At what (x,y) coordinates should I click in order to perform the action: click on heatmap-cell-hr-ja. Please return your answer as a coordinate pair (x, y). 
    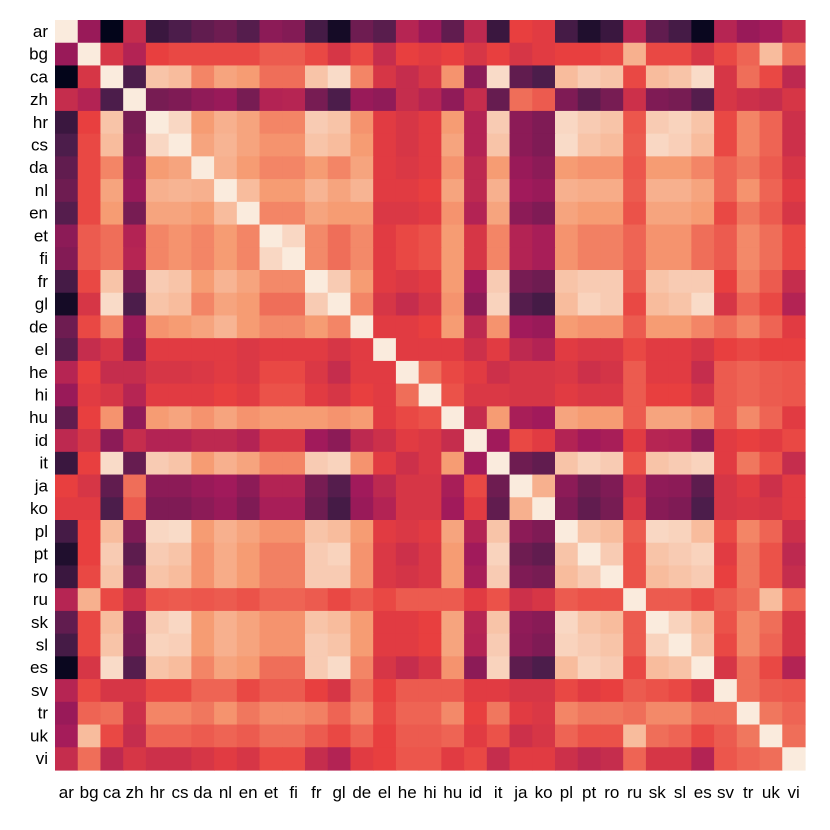
    Looking at the image, I should click on (521, 122).